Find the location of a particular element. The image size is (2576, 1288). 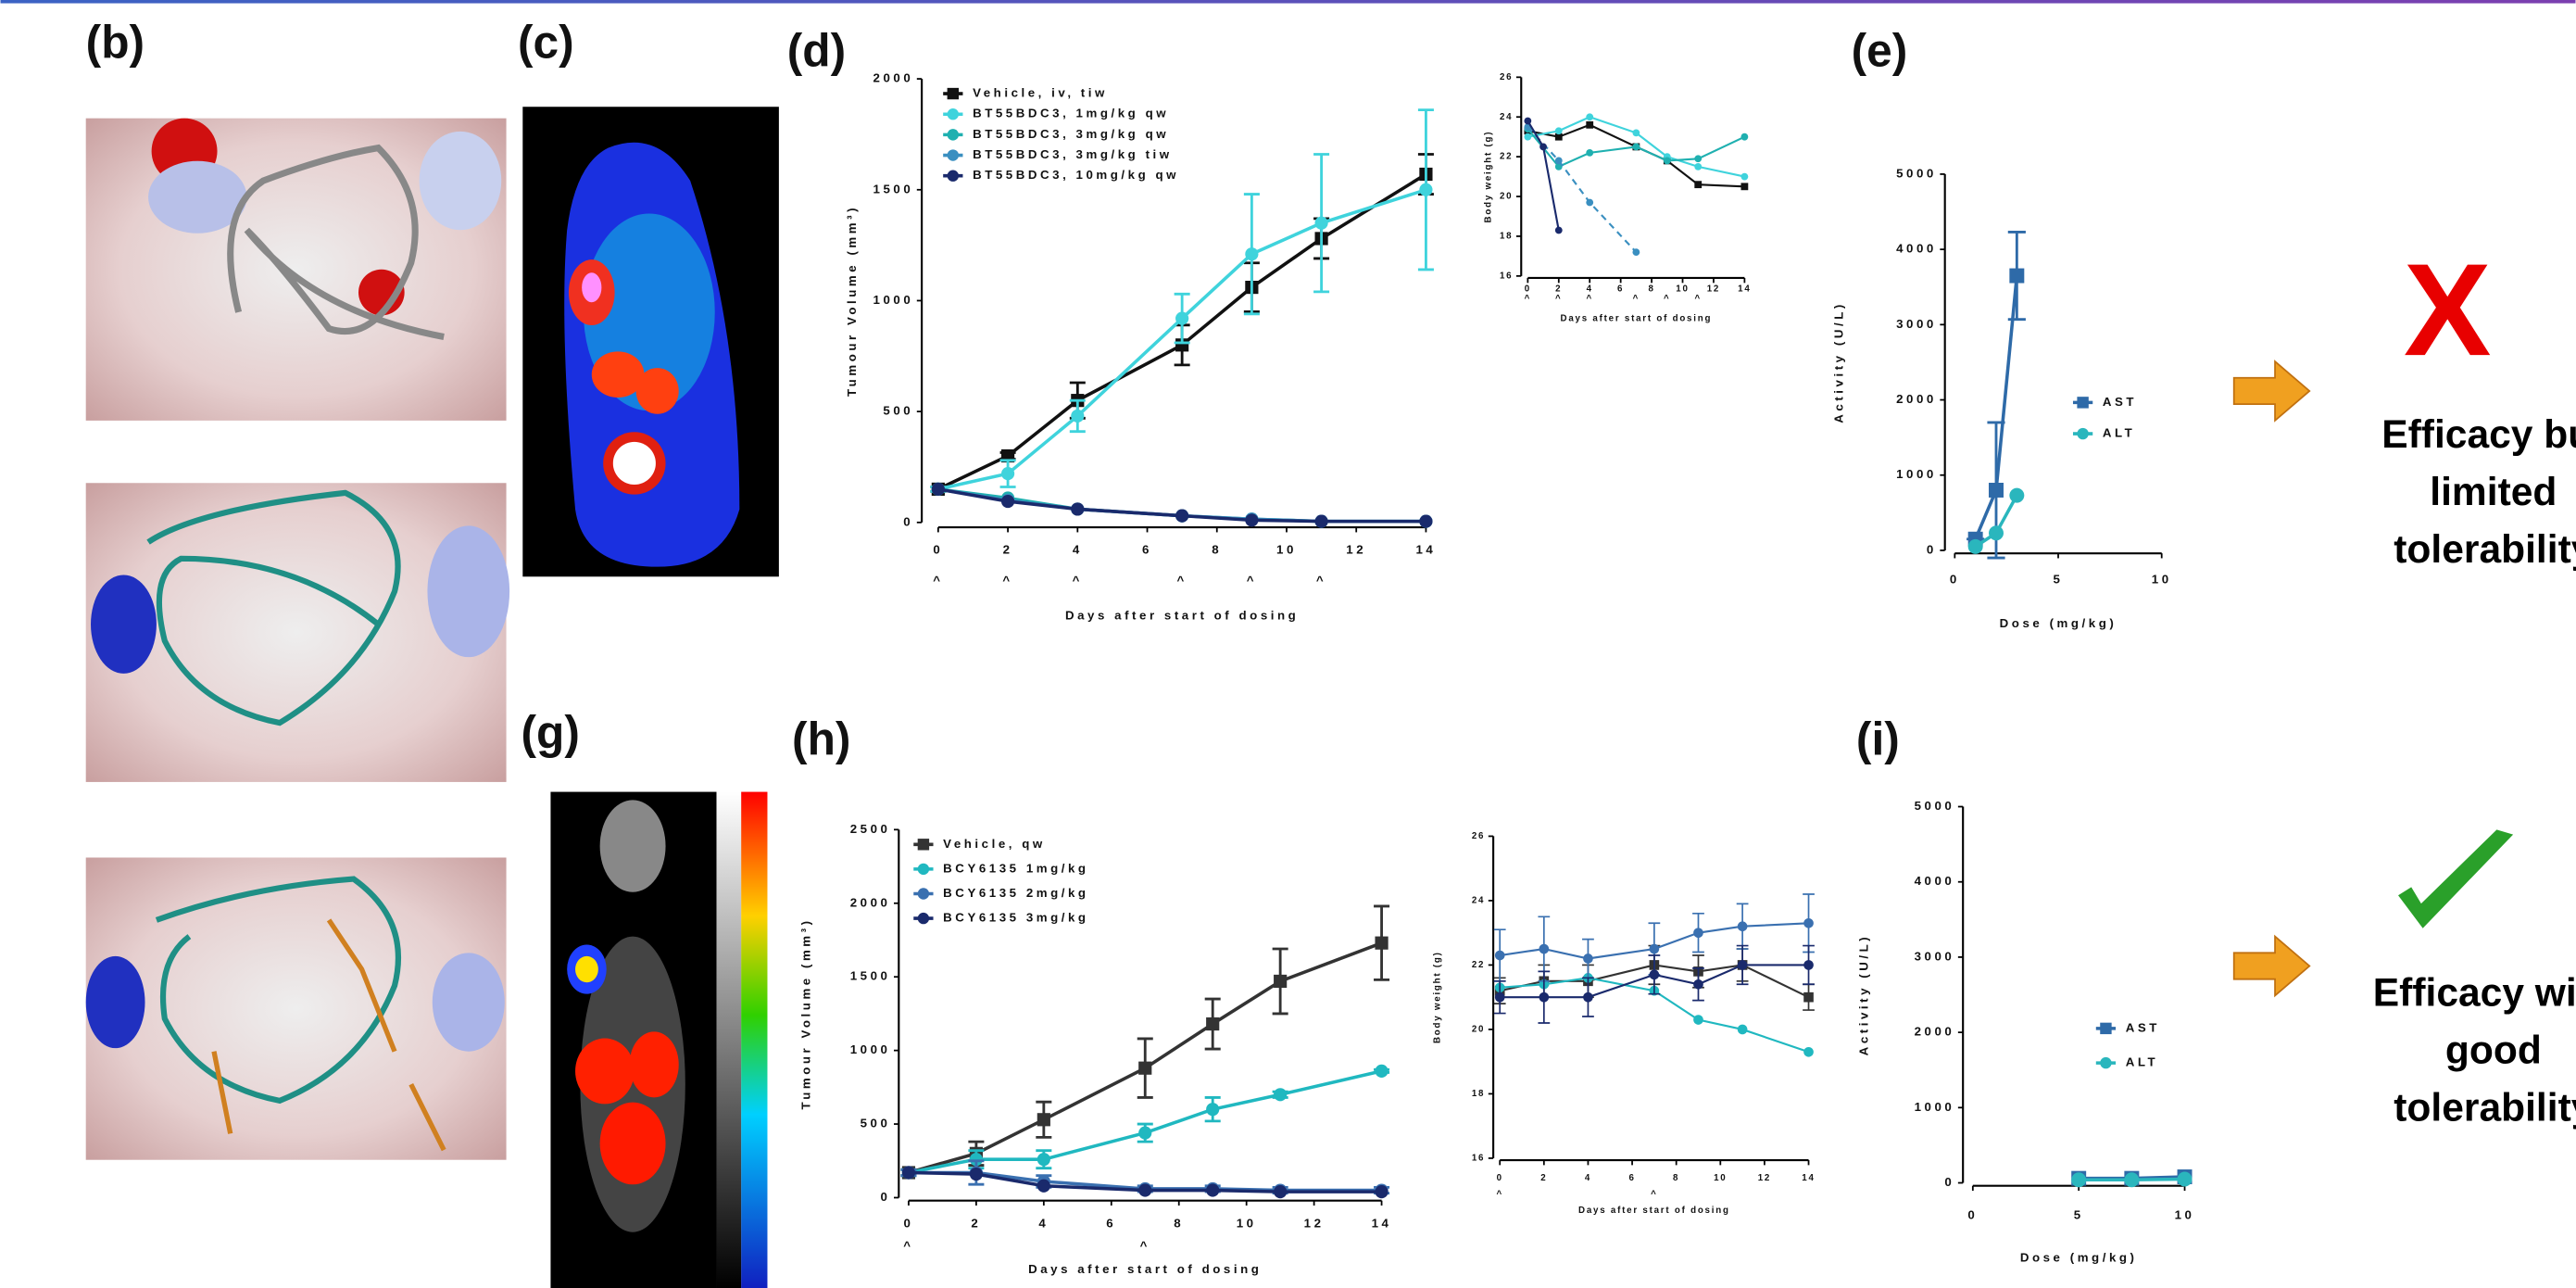

y-tick-label: 5000 is located at coordinates (1935, 806).